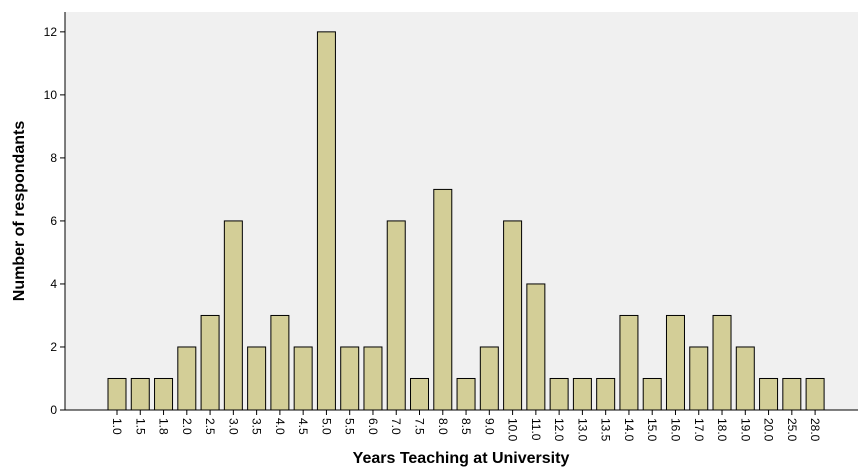 Image resolution: width=858 pixels, height=473 pixels. Describe the element at coordinates (187, 426) in the screenshot. I see `x-tick-label: 2.0` at that location.